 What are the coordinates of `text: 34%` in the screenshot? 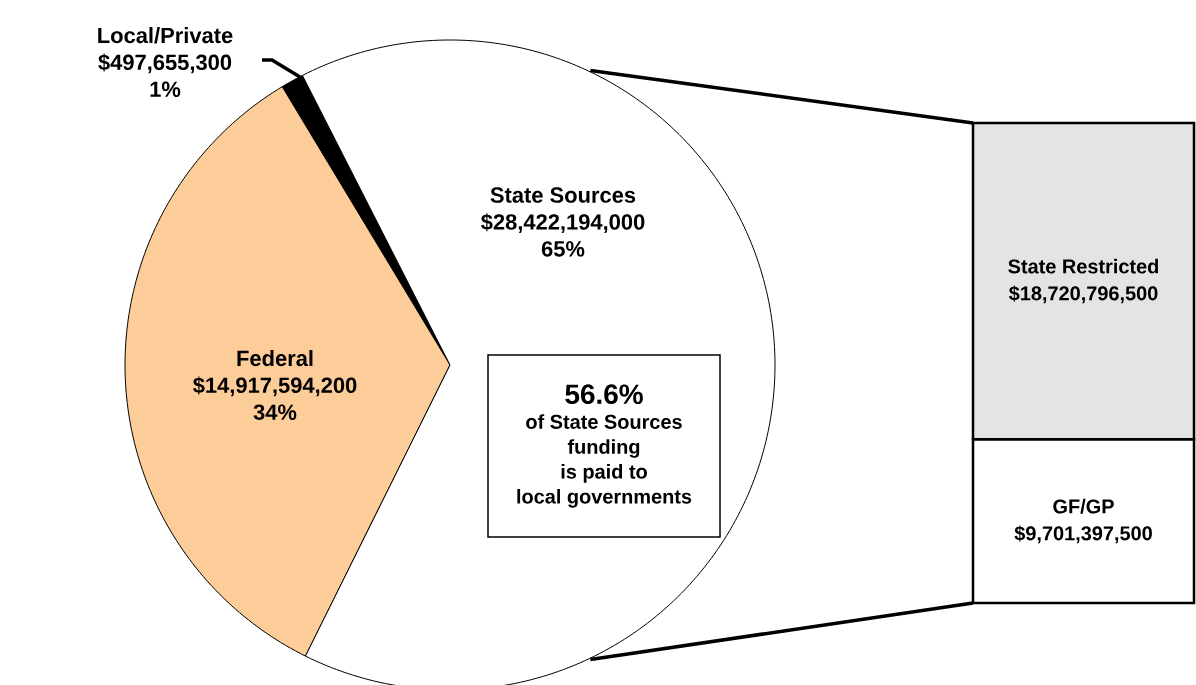 It's located at (275, 412).